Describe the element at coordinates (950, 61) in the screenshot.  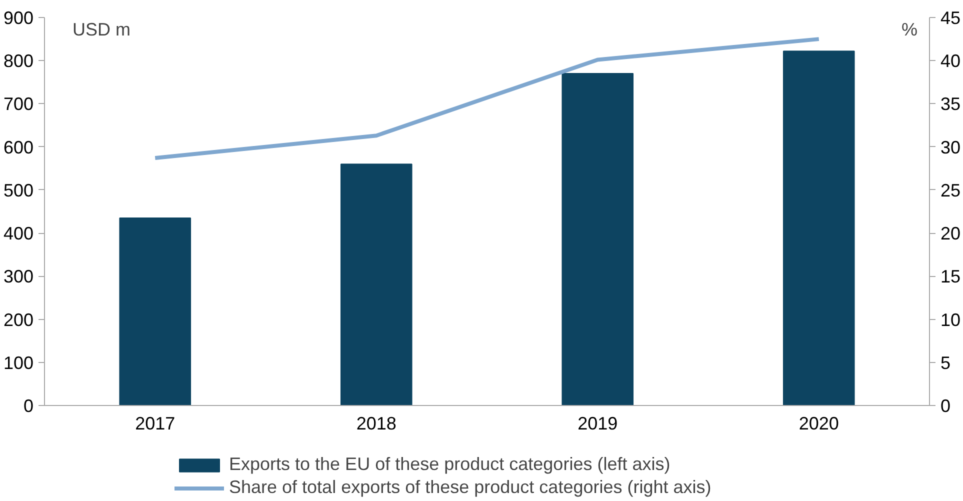
I see `y2-tick-label: 40` at that location.